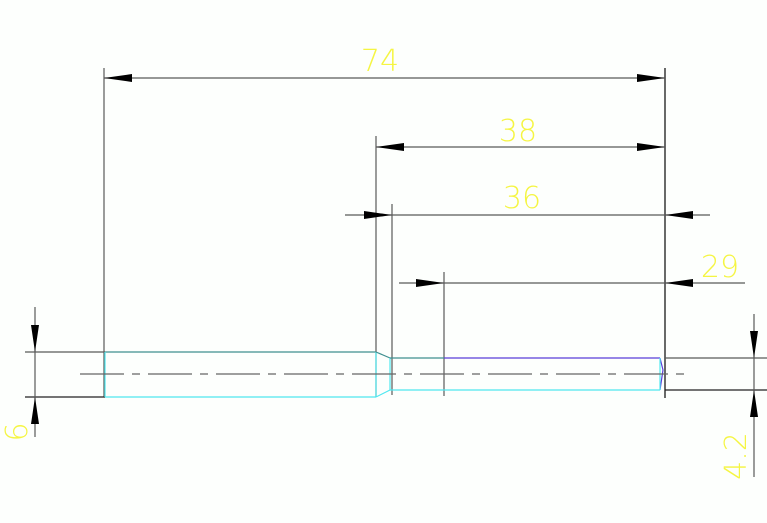 Image resolution: width=767 pixels, height=523 pixels. Describe the element at coordinates (720, 267) in the screenshot. I see `dimension-label: 29` at that location.